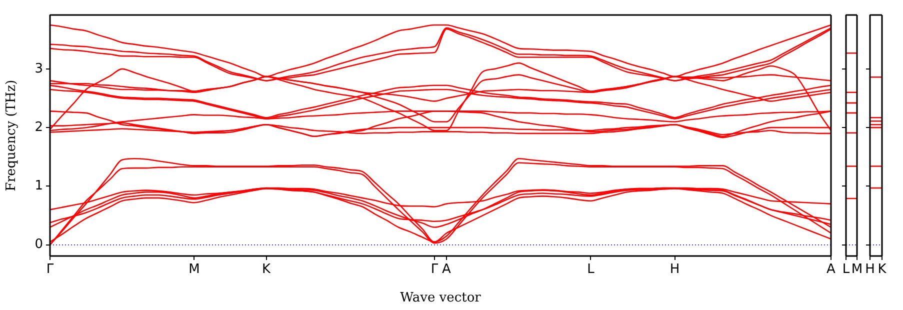 Image resolution: width=903 pixels, height=310 pixels. What do you see at coordinates (38, 244) in the screenshot?
I see `y-tick-label: 0` at bounding box center [38, 244].